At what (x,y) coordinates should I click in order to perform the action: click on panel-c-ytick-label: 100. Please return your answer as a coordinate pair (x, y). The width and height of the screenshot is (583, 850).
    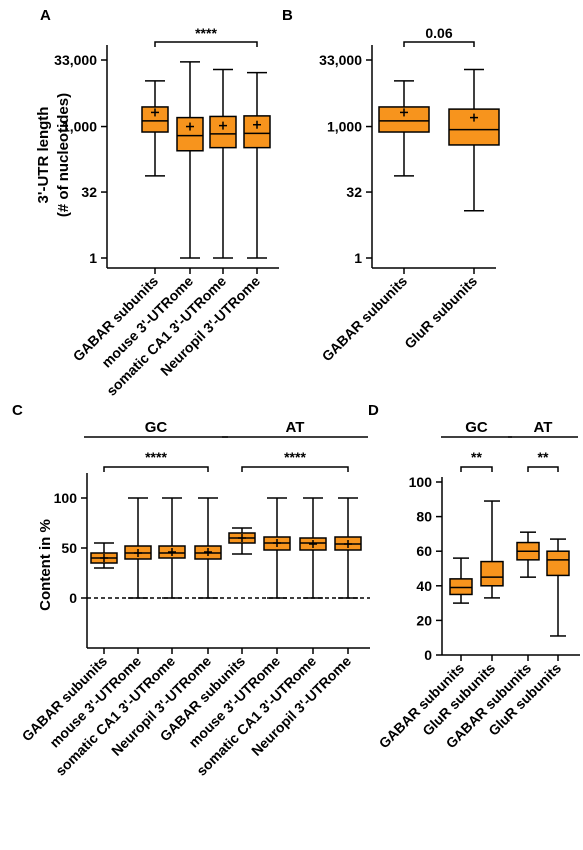
    Looking at the image, I should click on (66, 498).